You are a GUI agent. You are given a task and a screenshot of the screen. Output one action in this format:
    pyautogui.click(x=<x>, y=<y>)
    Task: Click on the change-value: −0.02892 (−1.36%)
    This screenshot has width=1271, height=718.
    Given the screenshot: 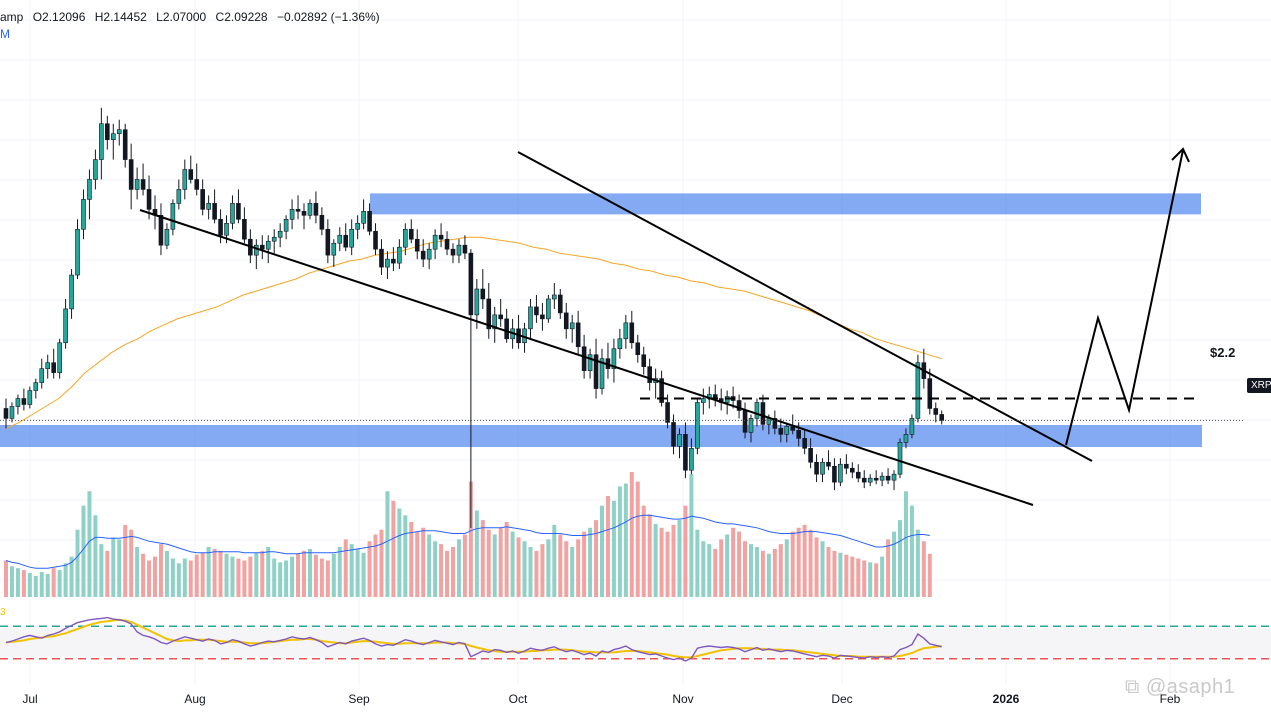 What is the action you would take?
    pyautogui.click(x=328, y=17)
    